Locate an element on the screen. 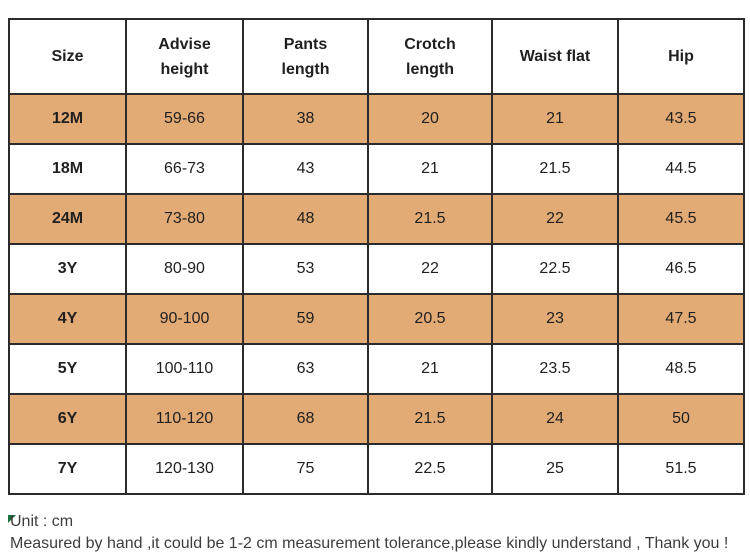 Image resolution: width=750 pixels, height=559 pixels. value-cell: 51.5 is located at coordinates (681, 469).